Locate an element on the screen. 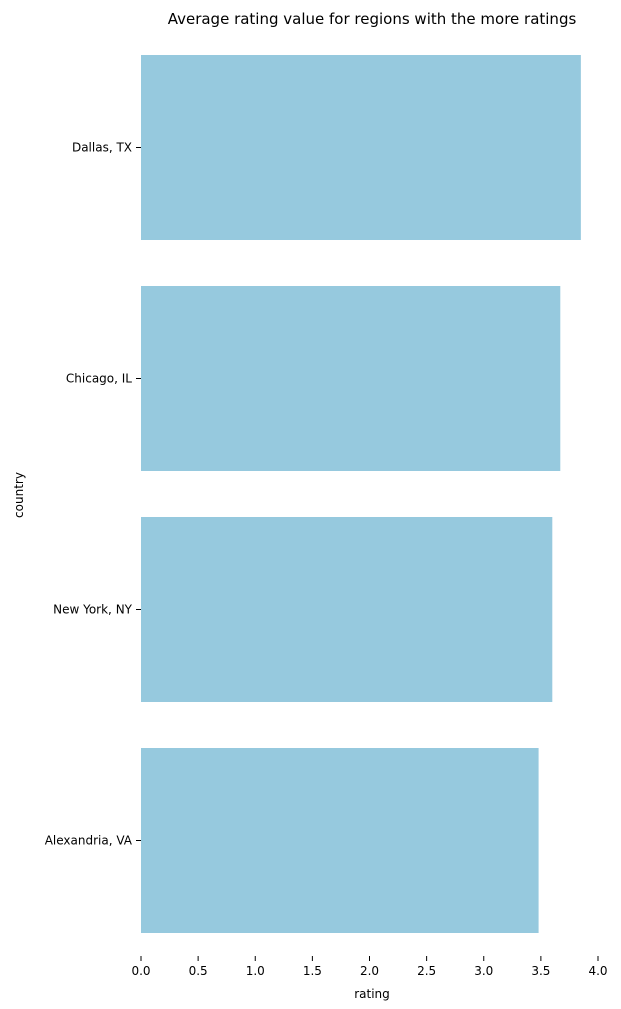 The height and width of the screenshot is (1009, 621). x-tick-label: 2.5 is located at coordinates (426, 971).